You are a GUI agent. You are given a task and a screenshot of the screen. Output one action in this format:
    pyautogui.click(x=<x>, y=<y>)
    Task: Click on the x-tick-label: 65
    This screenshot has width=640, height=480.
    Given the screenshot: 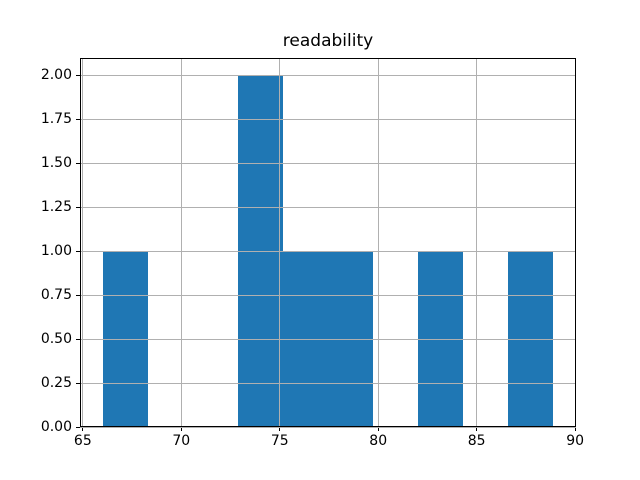 What is the action you would take?
    pyautogui.click(x=82, y=441)
    